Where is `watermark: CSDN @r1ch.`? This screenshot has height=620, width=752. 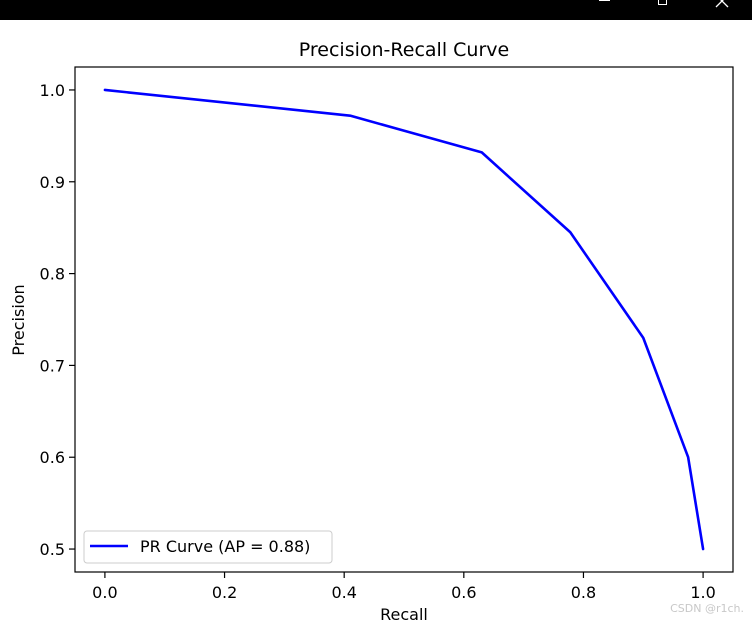
watermark: CSDN @r1ch. is located at coordinates (707, 608).